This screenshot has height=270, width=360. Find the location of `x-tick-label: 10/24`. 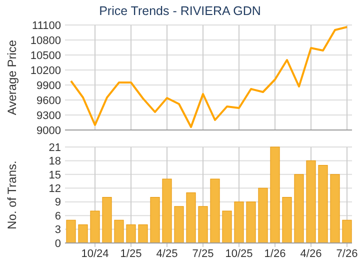

x-tick-label: 10/24 is located at coordinates (95, 254).